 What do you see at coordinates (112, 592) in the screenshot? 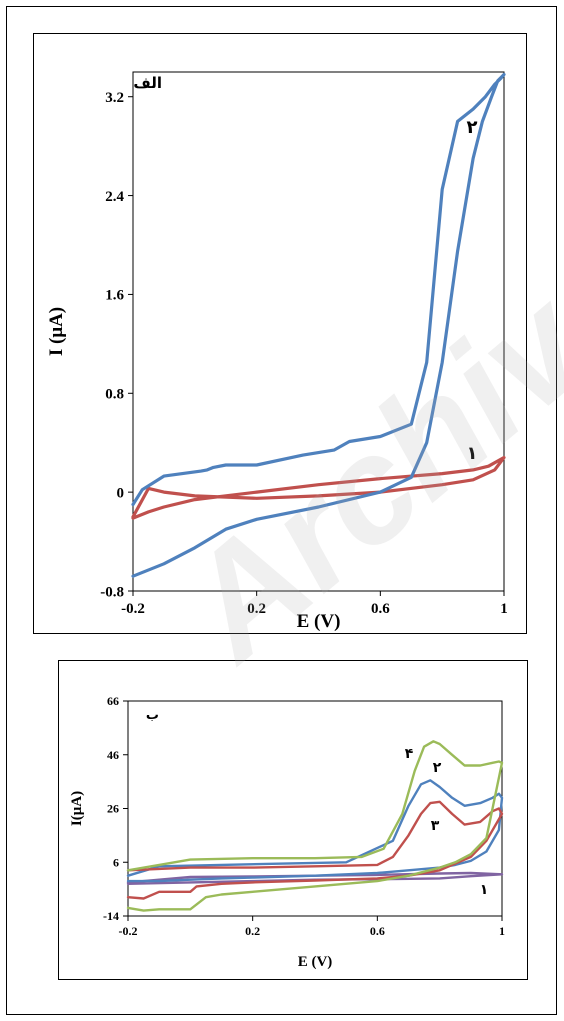
I see `y-tick-label: -0.8` at bounding box center [112, 592].